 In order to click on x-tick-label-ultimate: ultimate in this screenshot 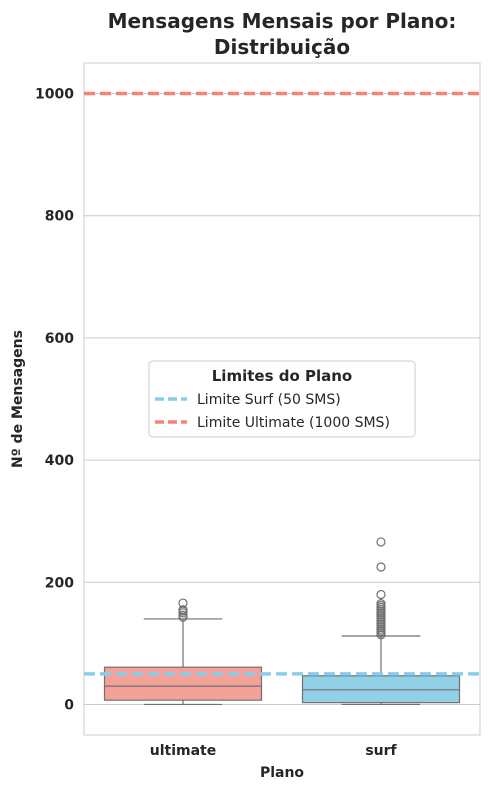, I will do `click(183, 751)`.